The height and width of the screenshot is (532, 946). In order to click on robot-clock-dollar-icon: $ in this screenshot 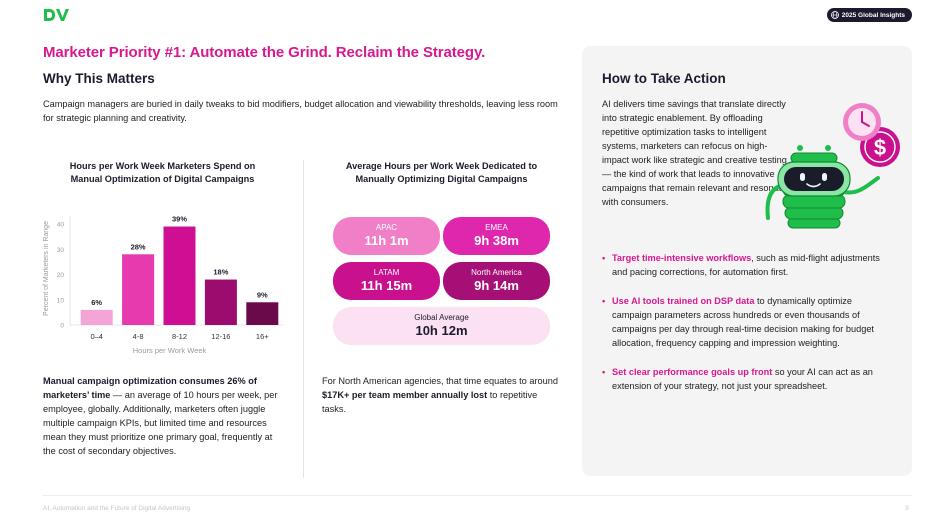, I will do `click(832, 166)`.